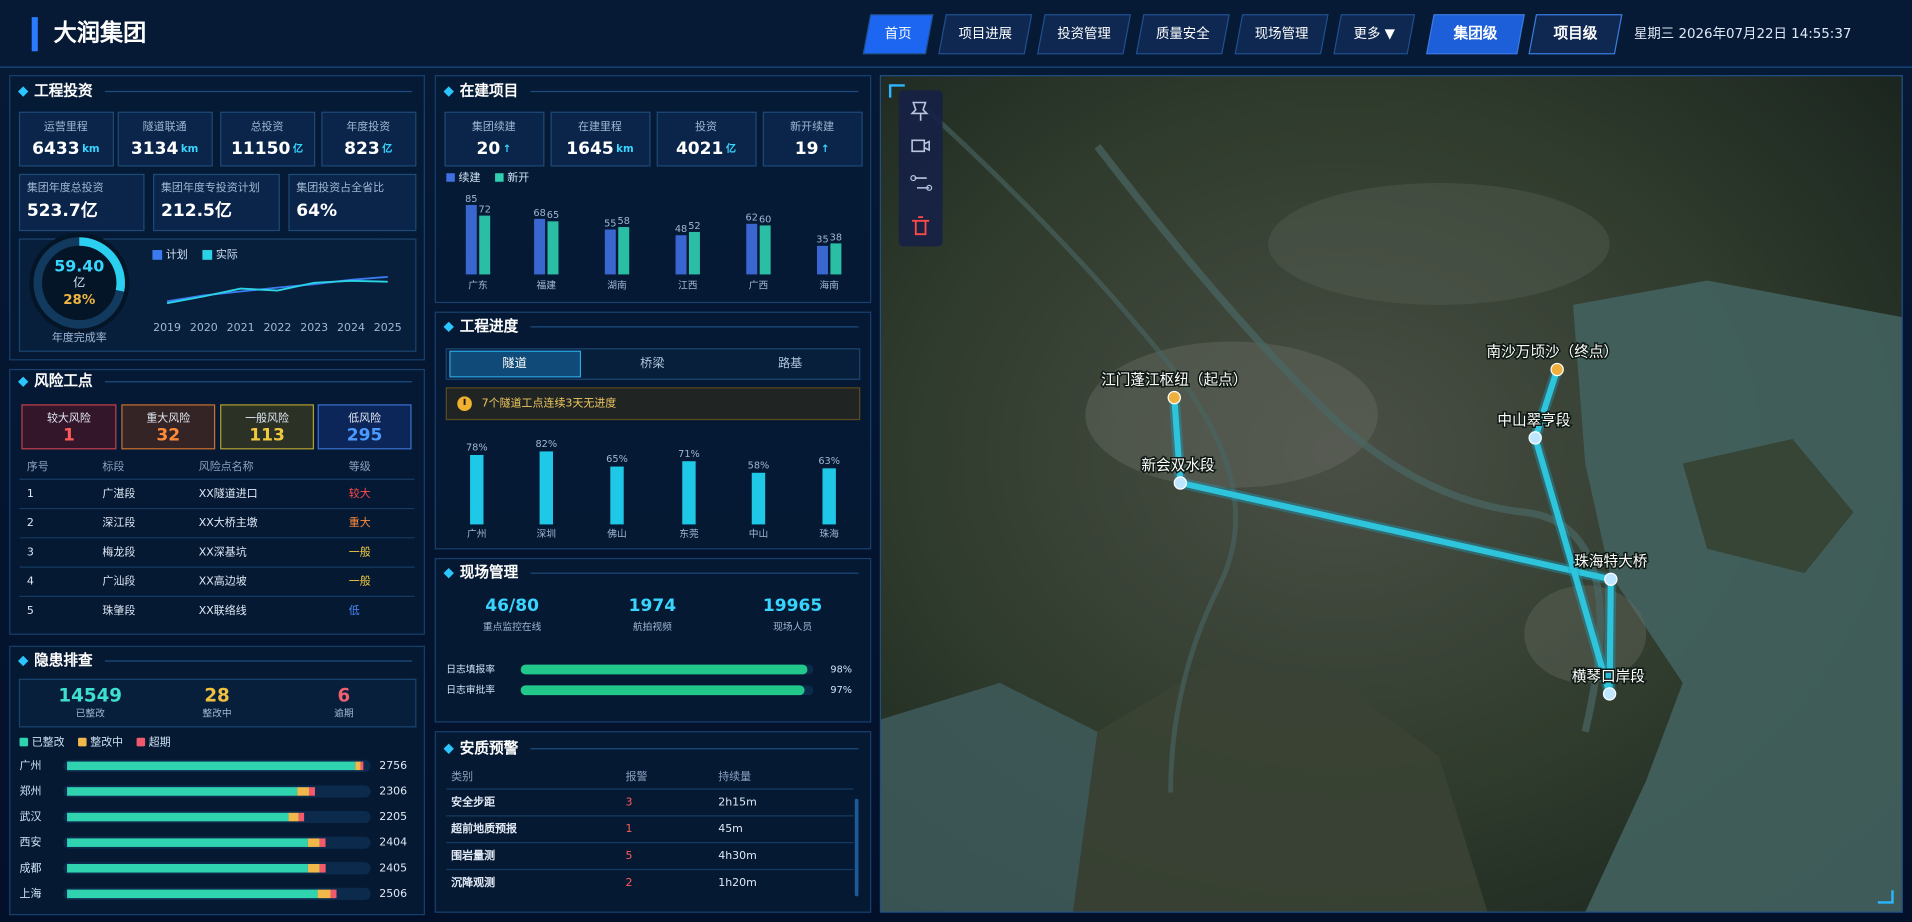 This screenshot has width=1912, height=922. Describe the element at coordinates (1178, 465) in the screenshot. I see `station-label: 新会双水段` at that location.